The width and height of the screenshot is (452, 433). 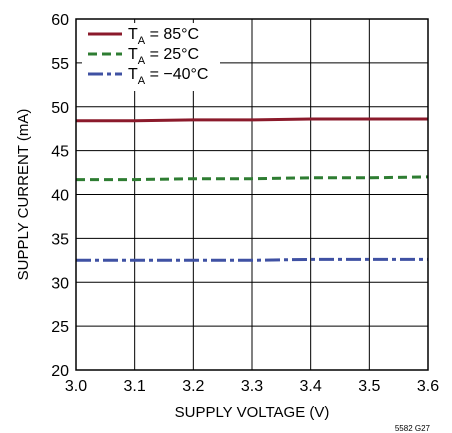 What do you see at coordinates (369, 386) in the screenshot?
I see `x-tick-label: 3.5` at bounding box center [369, 386].